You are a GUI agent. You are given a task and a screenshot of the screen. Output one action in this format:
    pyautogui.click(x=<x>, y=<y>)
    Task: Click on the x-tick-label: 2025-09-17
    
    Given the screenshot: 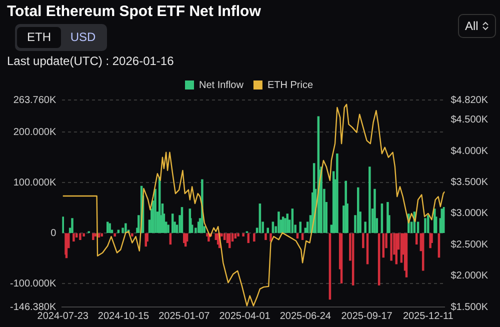 What is the action you would take?
    pyautogui.click(x=367, y=316)
    